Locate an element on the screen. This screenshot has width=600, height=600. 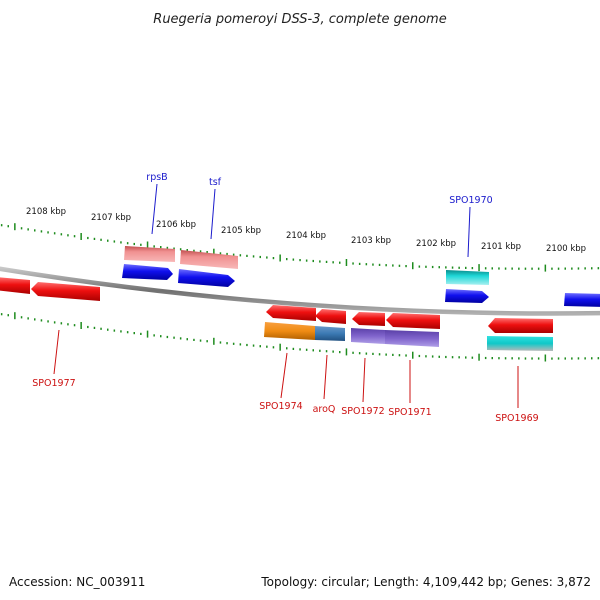
gene-SPO1970-arrow is located at coordinates (467, 296).